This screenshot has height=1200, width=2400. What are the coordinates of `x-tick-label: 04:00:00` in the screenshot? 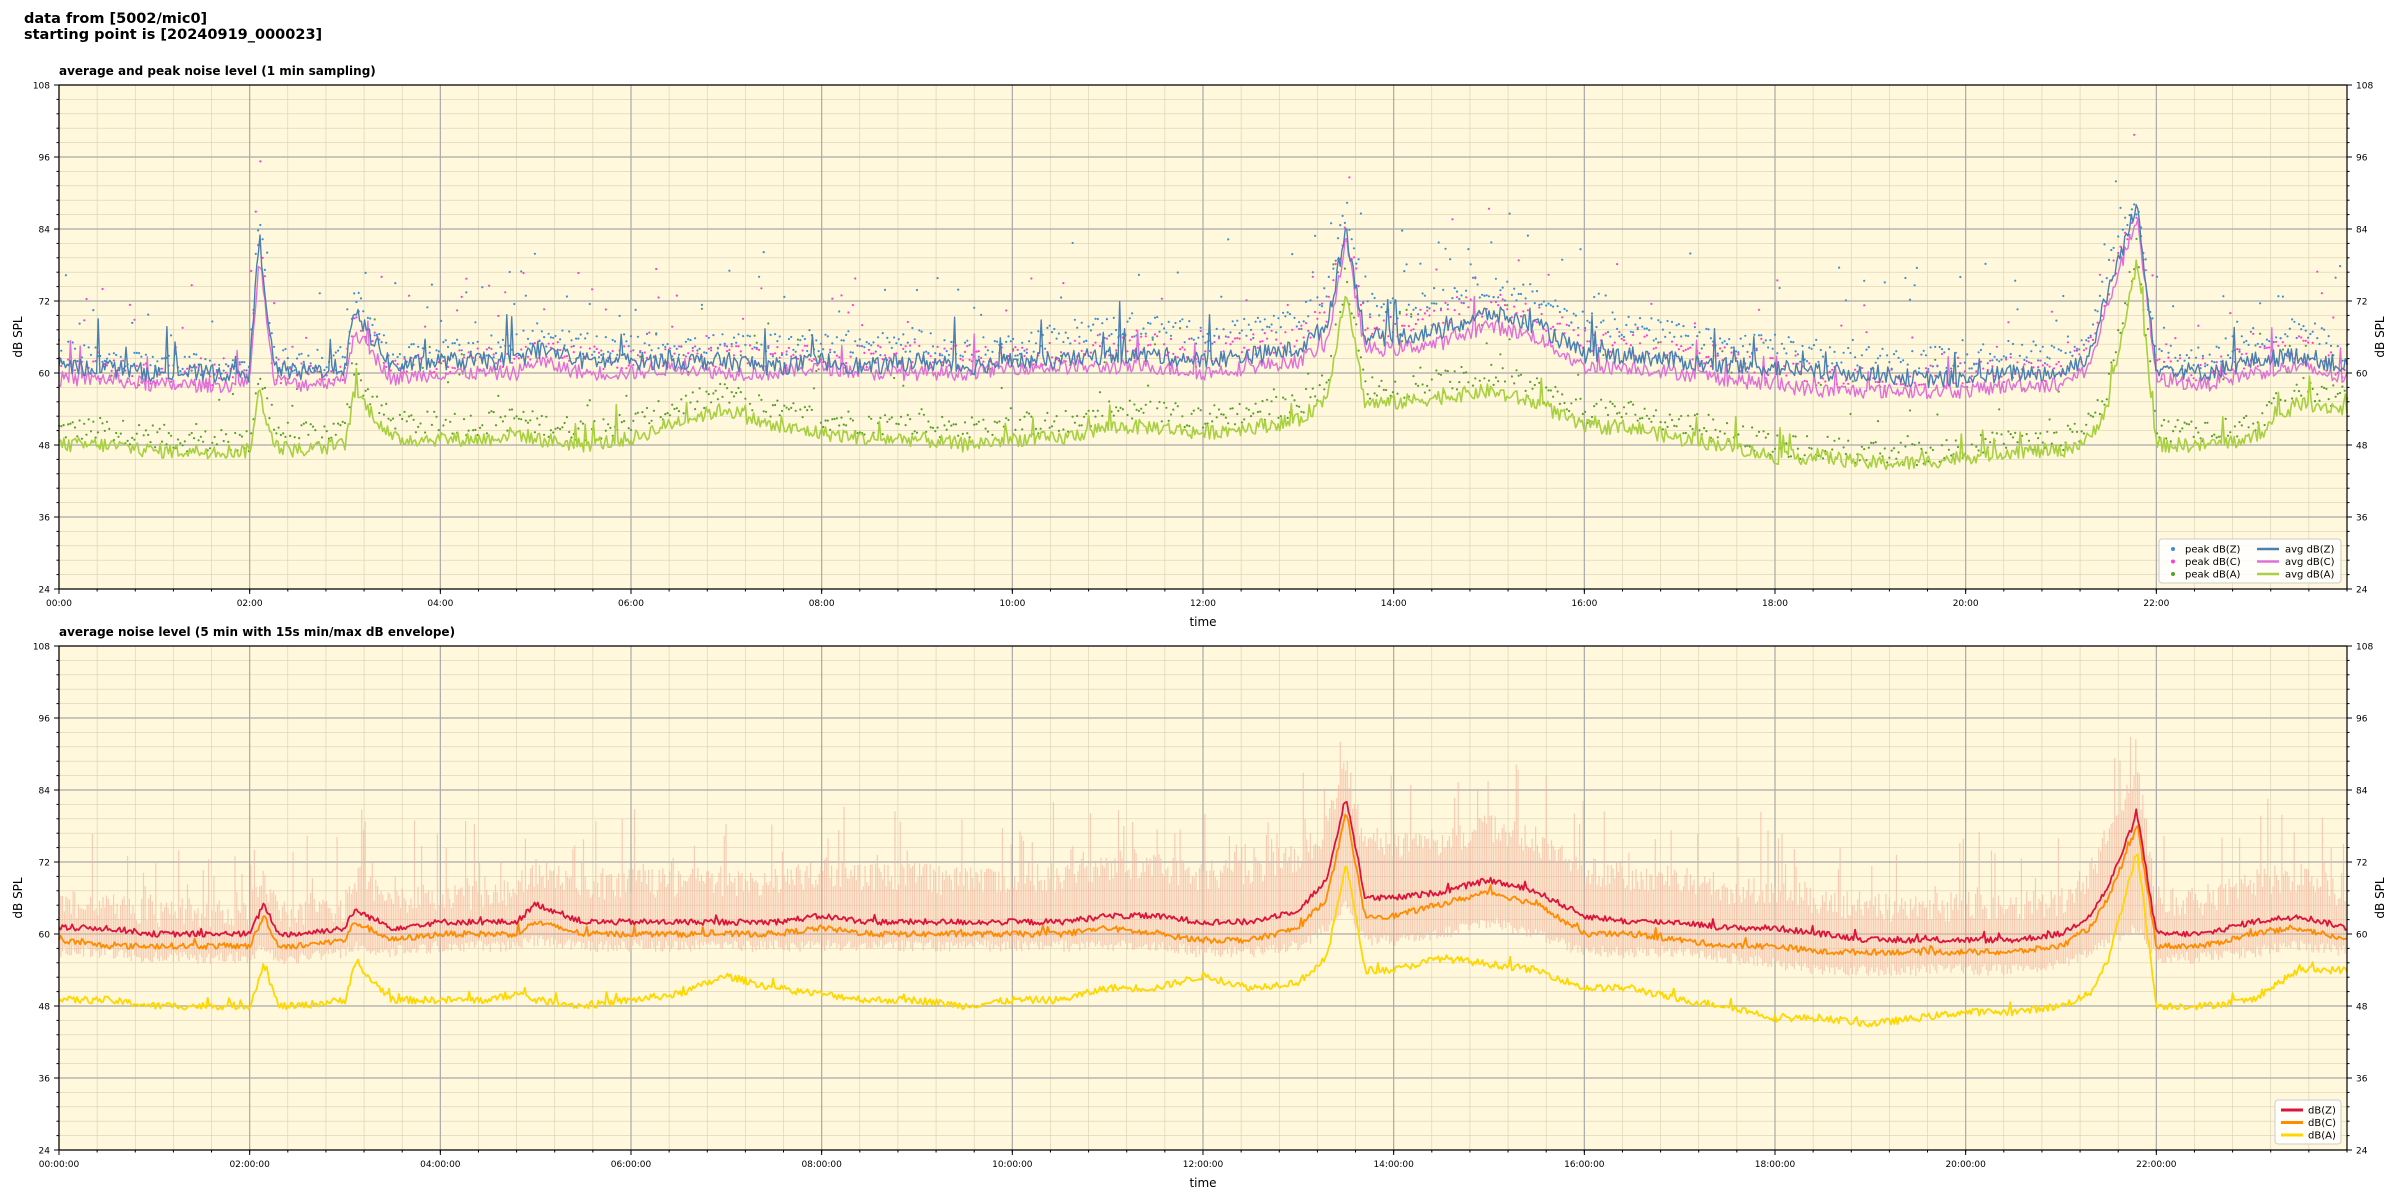 It's located at (440, 1165).